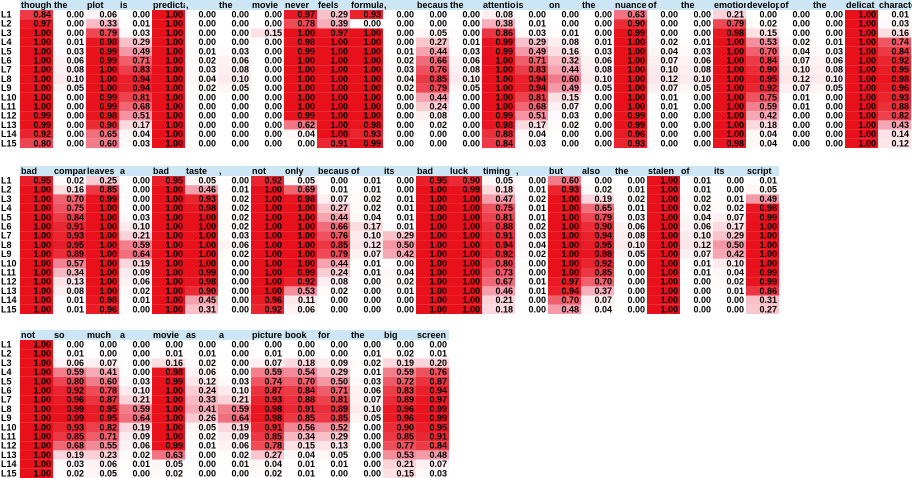 This screenshot has width=912, height=478. What do you see at coordinates (603, 291) in the screenshot?
I see `cell-value: 0.37` at bounding box center [603, 291].